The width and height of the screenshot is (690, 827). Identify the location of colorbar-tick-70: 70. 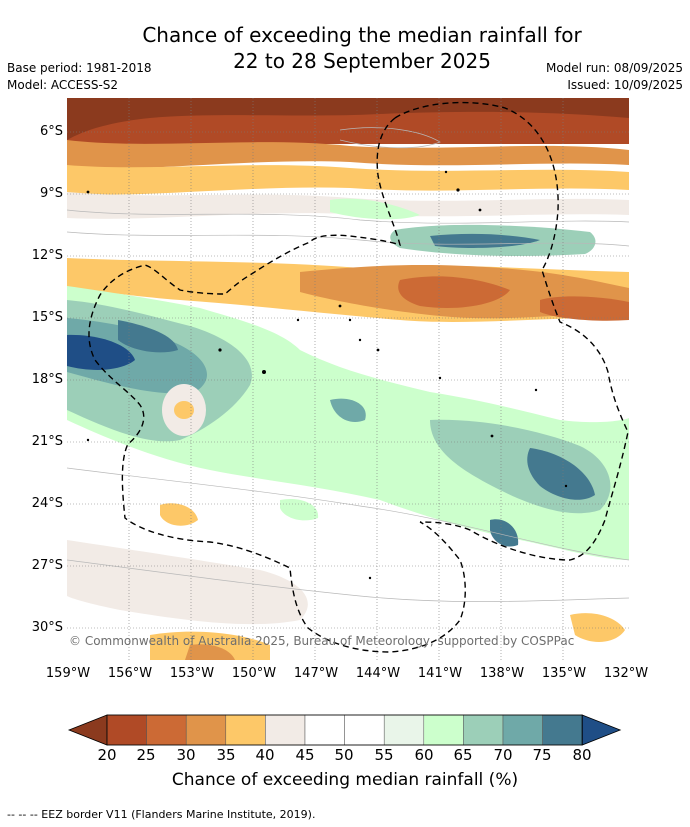
(503, 755).